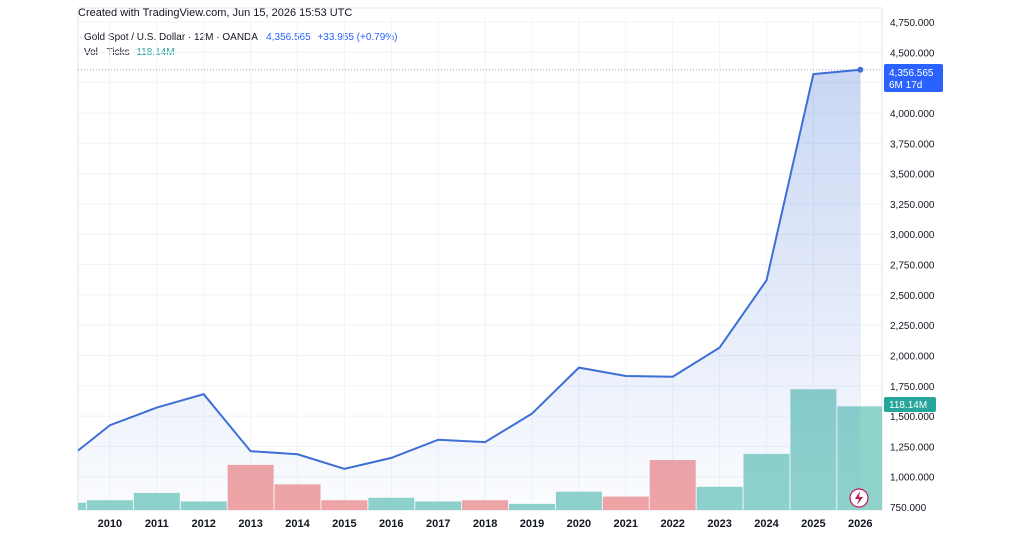  What do you see at coordinates (860, 69) in the screenshot?
I see `last-price-dot` at bounding box center [860, 69].